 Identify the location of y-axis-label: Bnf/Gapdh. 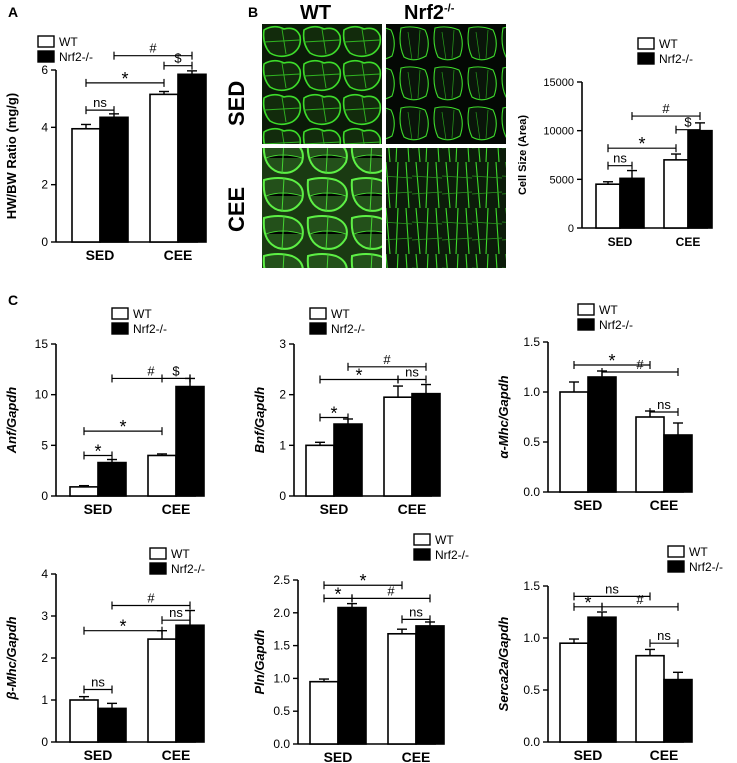
(259, 420).